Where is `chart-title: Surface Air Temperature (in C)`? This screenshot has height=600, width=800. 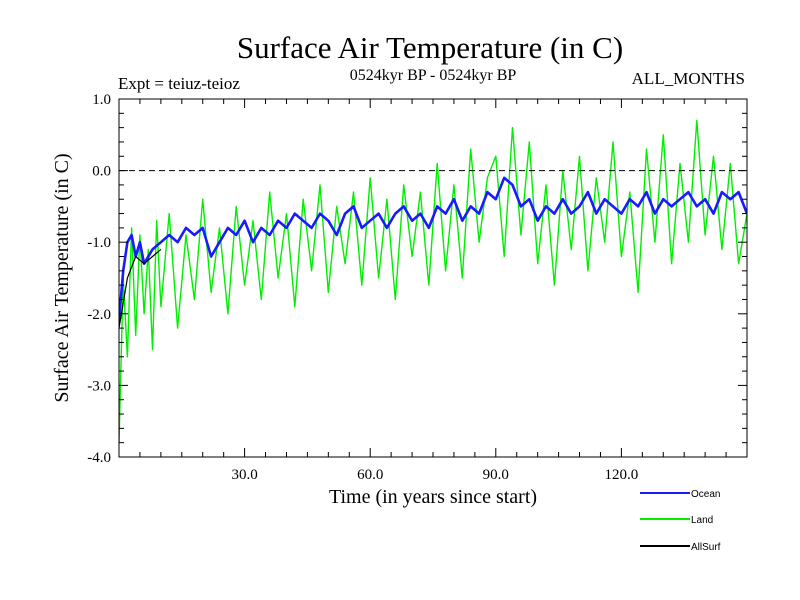 chart-title: Surface Air Temperature (in C) is located at coordinates (430, 47).